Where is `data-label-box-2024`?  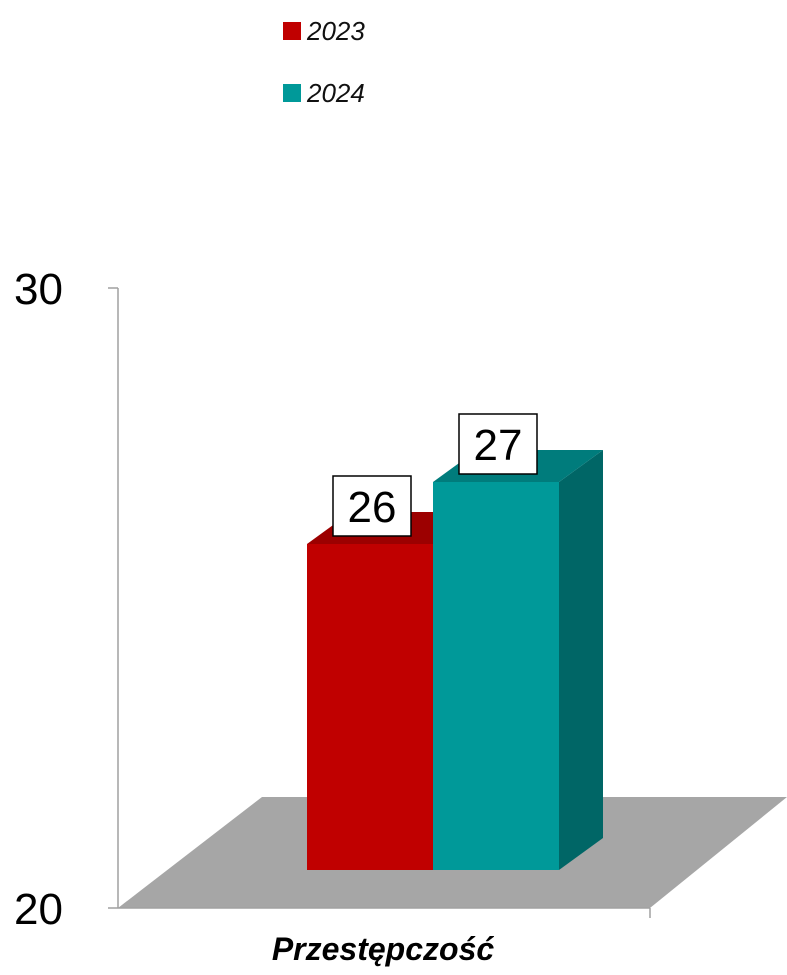
data-label-box-2024 is located at coordinates (498, 444).